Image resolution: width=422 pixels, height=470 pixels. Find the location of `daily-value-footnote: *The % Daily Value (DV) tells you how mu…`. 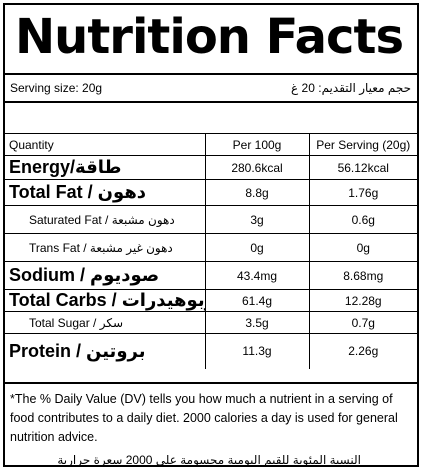

daily-value-footnote: *The % Daily Value (DV) tells you how mu… is located at coordinates (204, 418).